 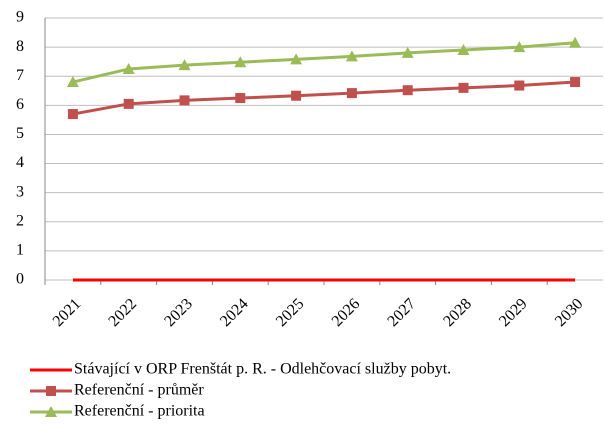 I want to click on y-tick-label: 1, so click(x=20, y=250).